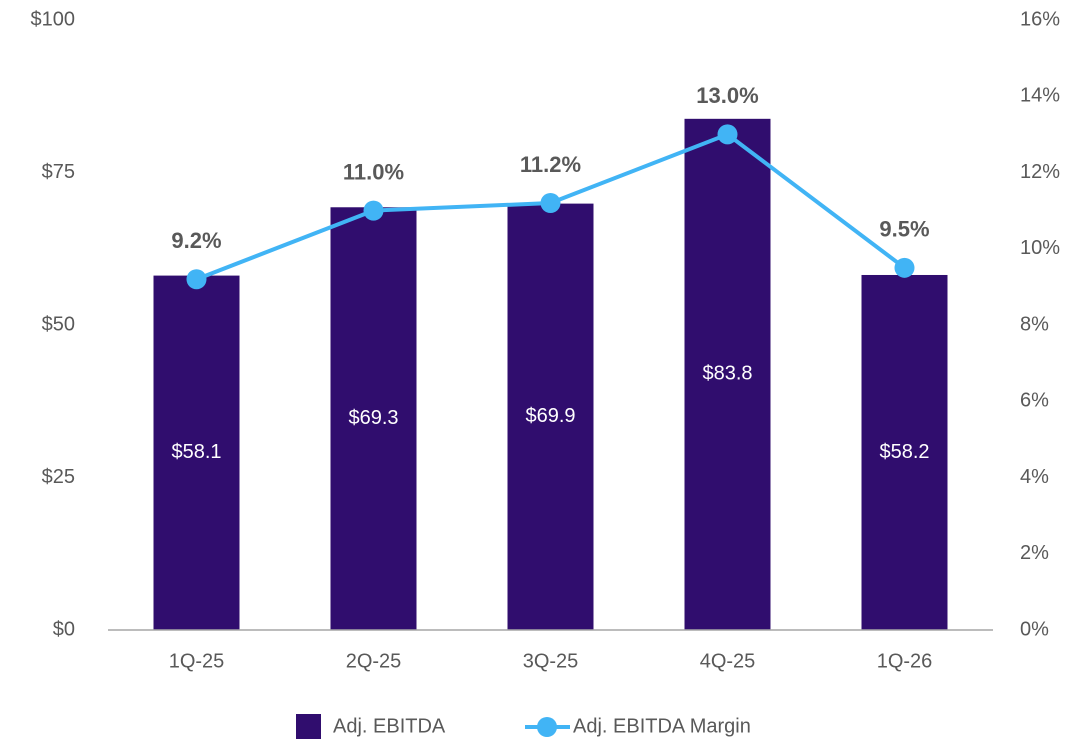 This screenshot has width=1079, height=745. I want to click on y-tick-label: $100, so click(53, 19).